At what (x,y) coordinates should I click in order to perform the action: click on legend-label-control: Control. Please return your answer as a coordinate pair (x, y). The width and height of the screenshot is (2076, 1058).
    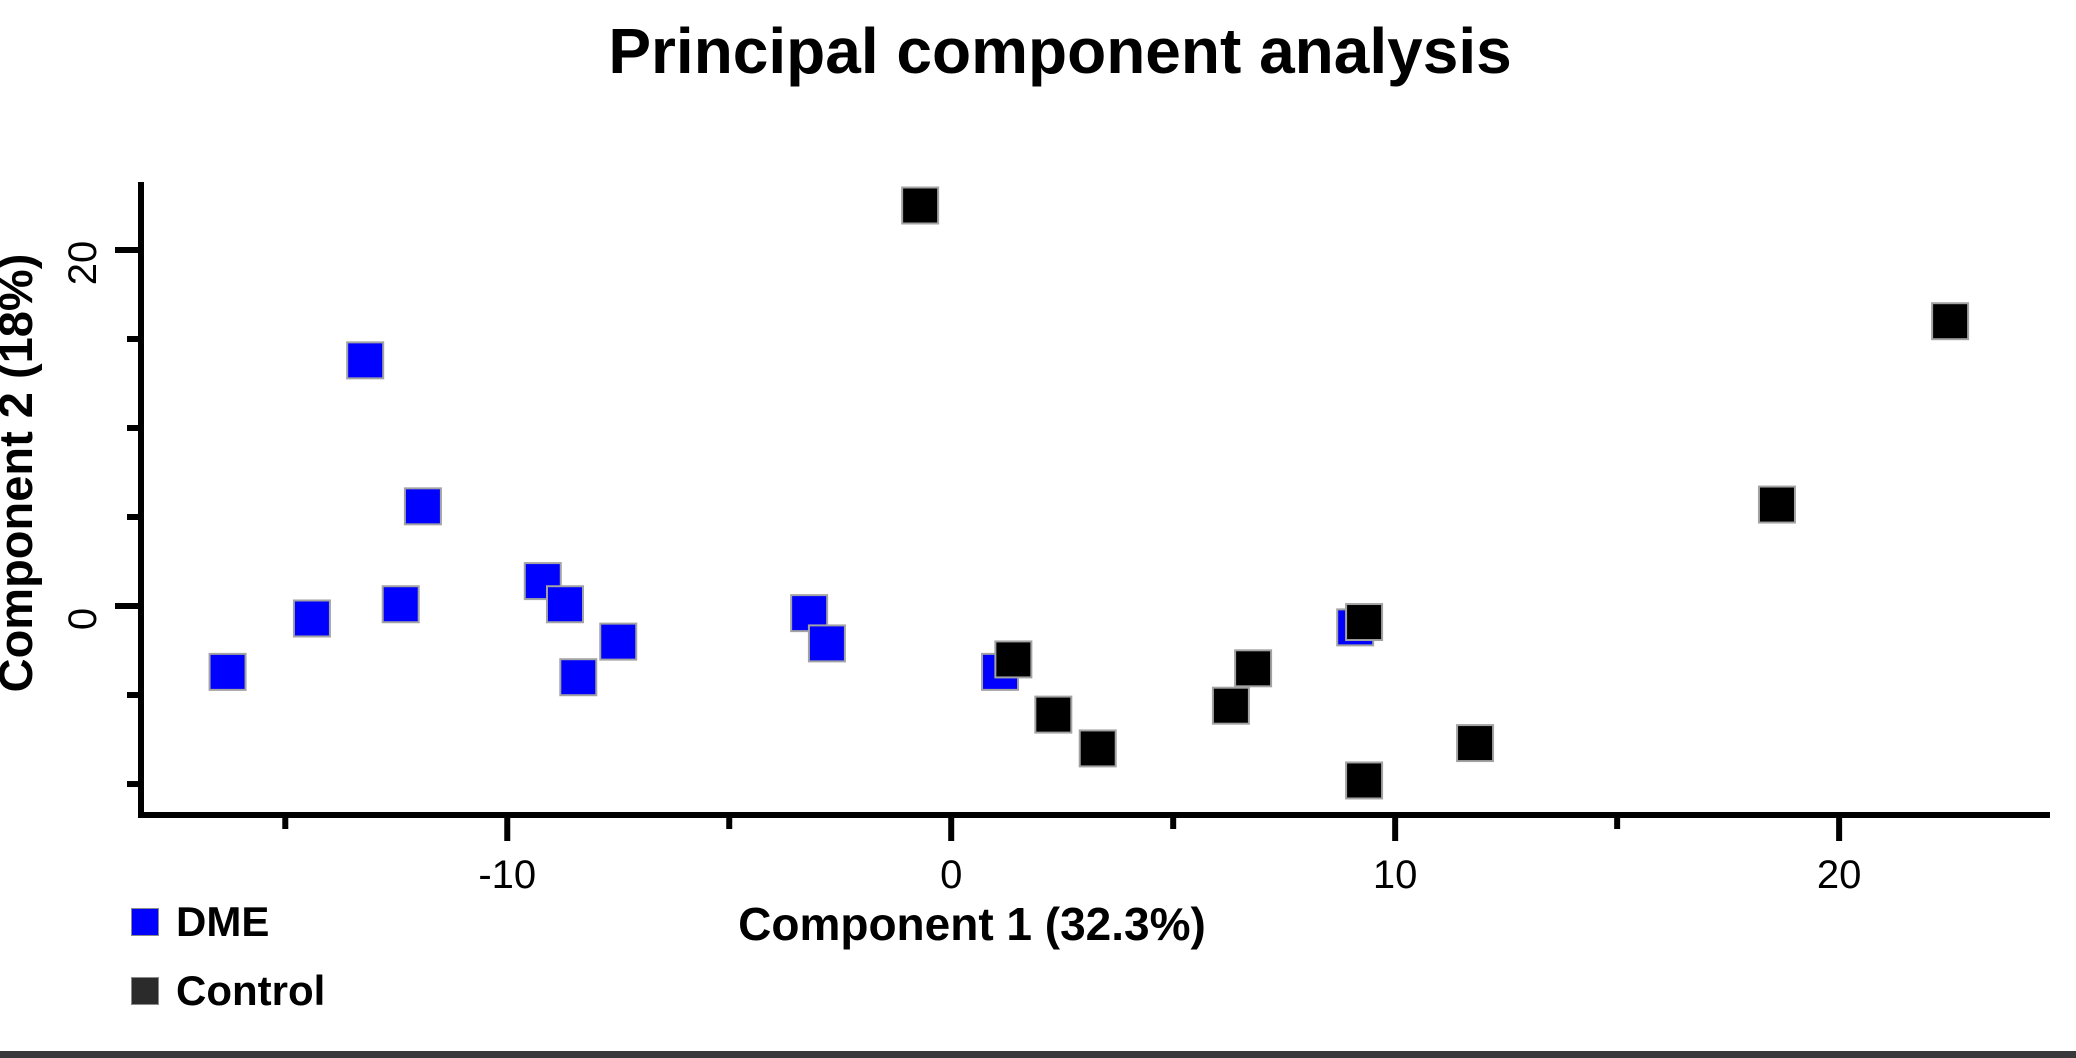
    Looking at the image, I should click on (251, 990).